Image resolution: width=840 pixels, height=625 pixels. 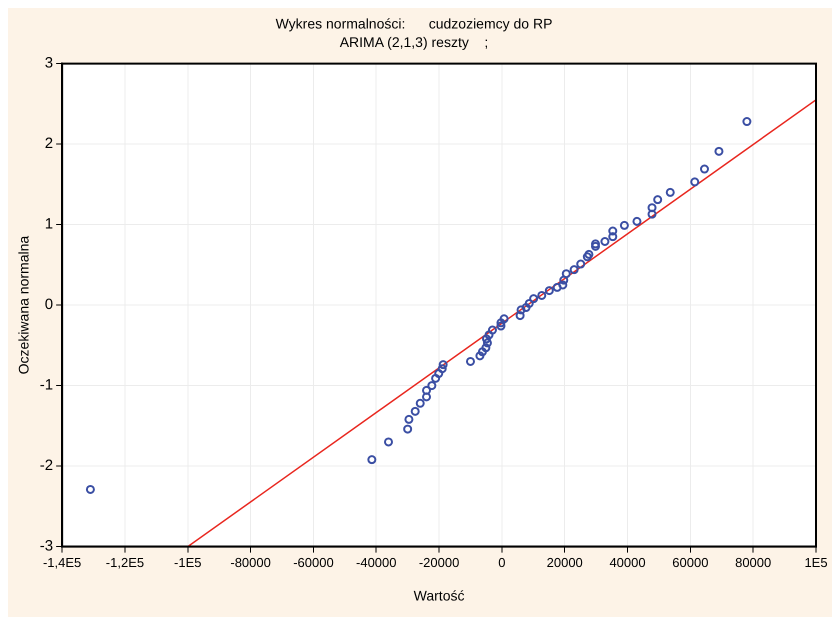 I want to click on y-tick-label: 1, so click(x=49, y=224).